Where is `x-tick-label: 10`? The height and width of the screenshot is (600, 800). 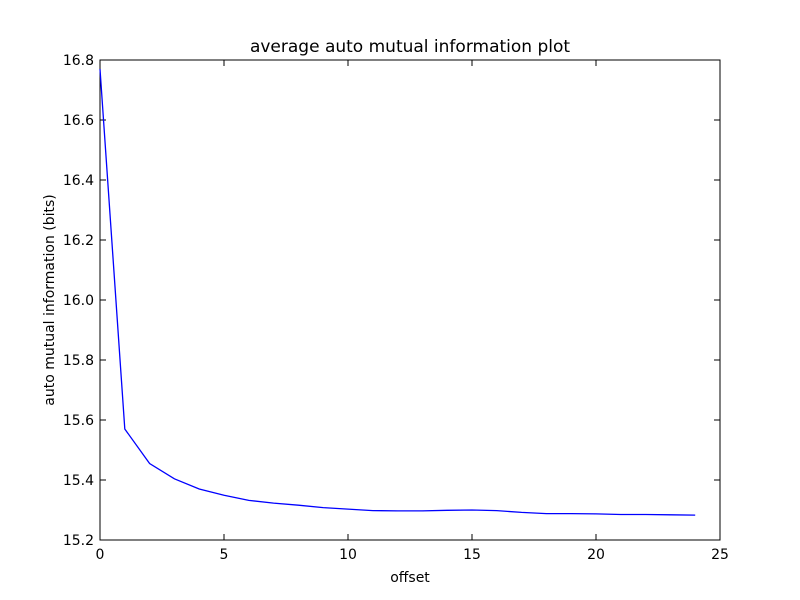 x-tick-label: 10 is located at coordinates (348, 555).